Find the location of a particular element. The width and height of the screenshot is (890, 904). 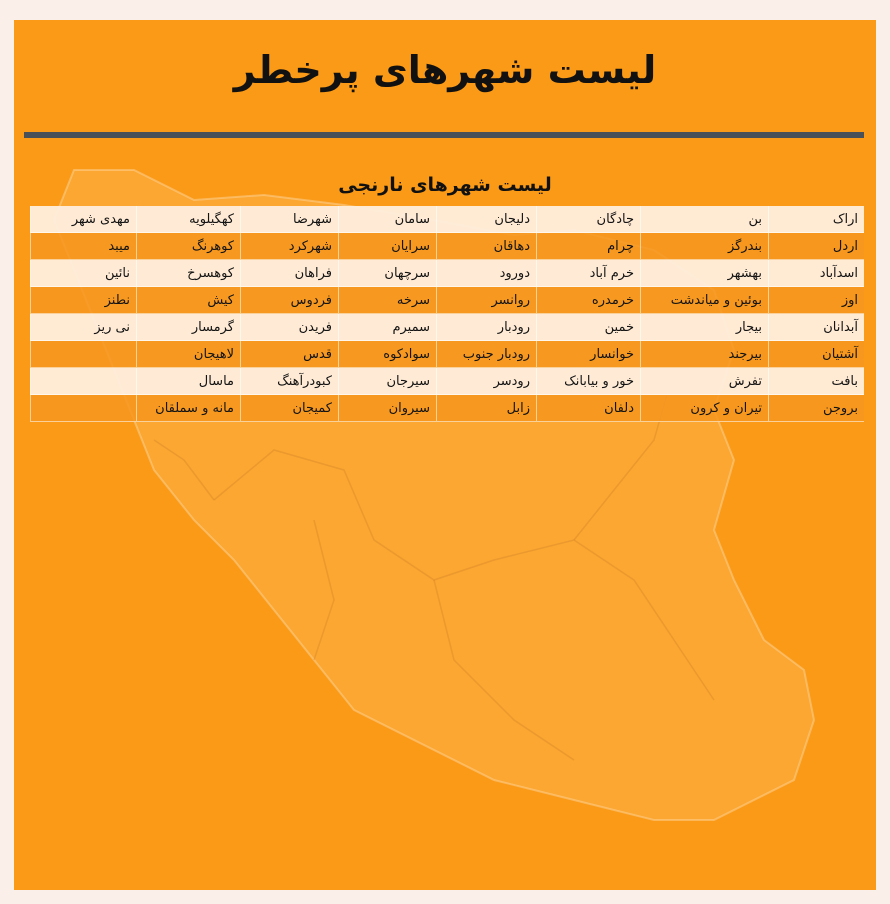

title-divider is located at coordinates (444, 135).